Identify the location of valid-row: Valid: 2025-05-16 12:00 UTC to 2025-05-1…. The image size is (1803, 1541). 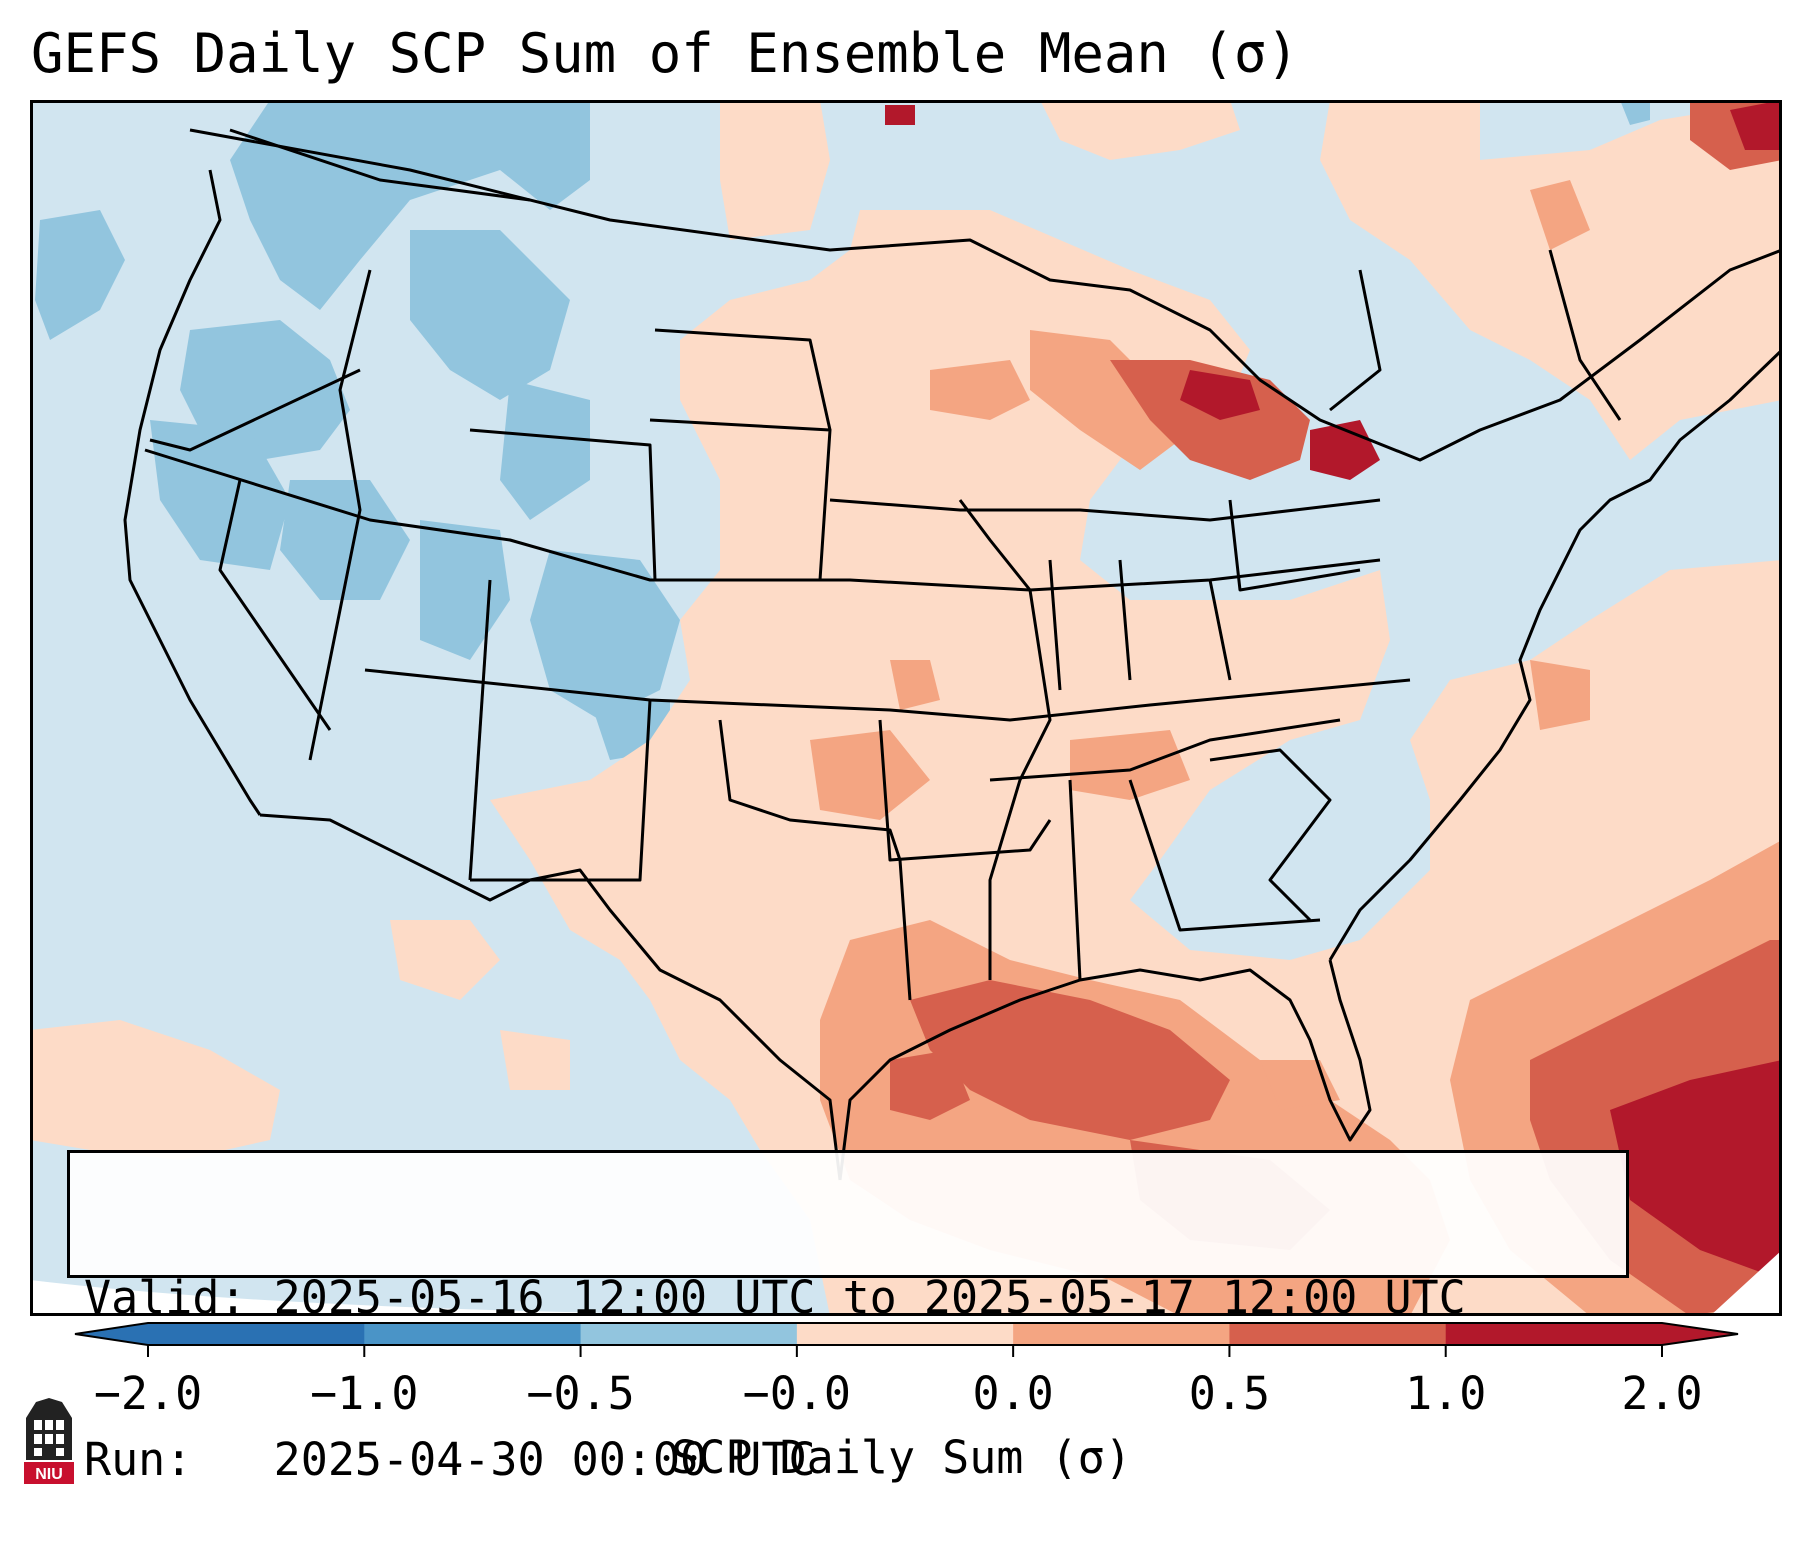
(855, 1298).